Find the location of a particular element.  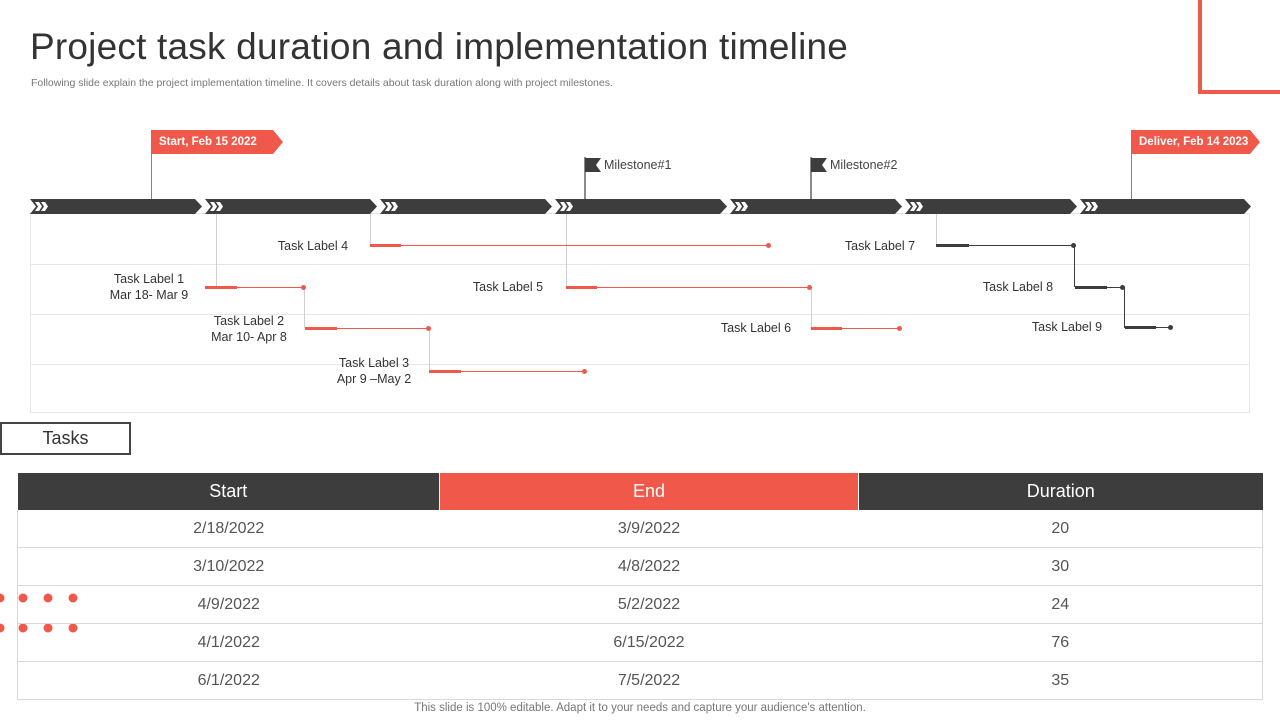

task-1-end-dot is located at coordinates (303, 287).